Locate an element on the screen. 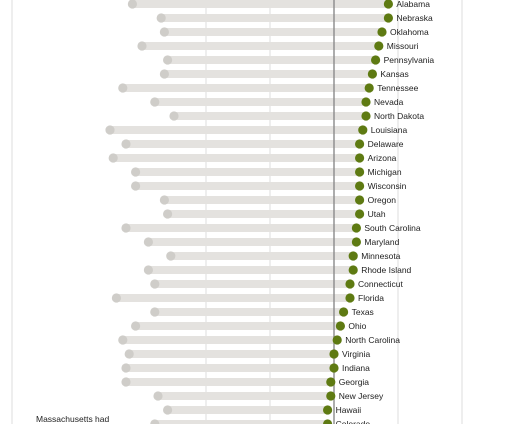 The width and height of the screenshot is (509, 424). start-dot-tennessee is located at coordinates (123, 88).